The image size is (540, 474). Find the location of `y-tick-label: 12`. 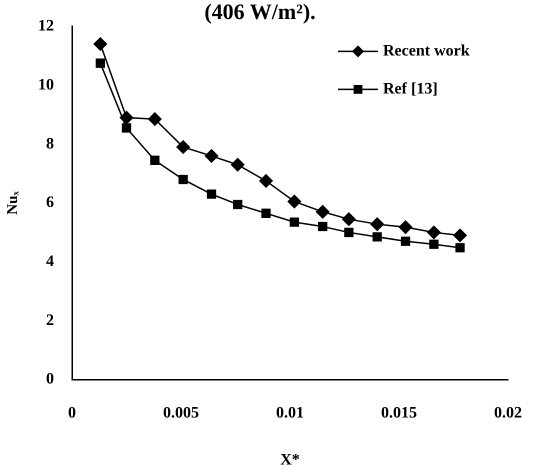

y-tick-label: 12 is located at coordinates (46, 26).